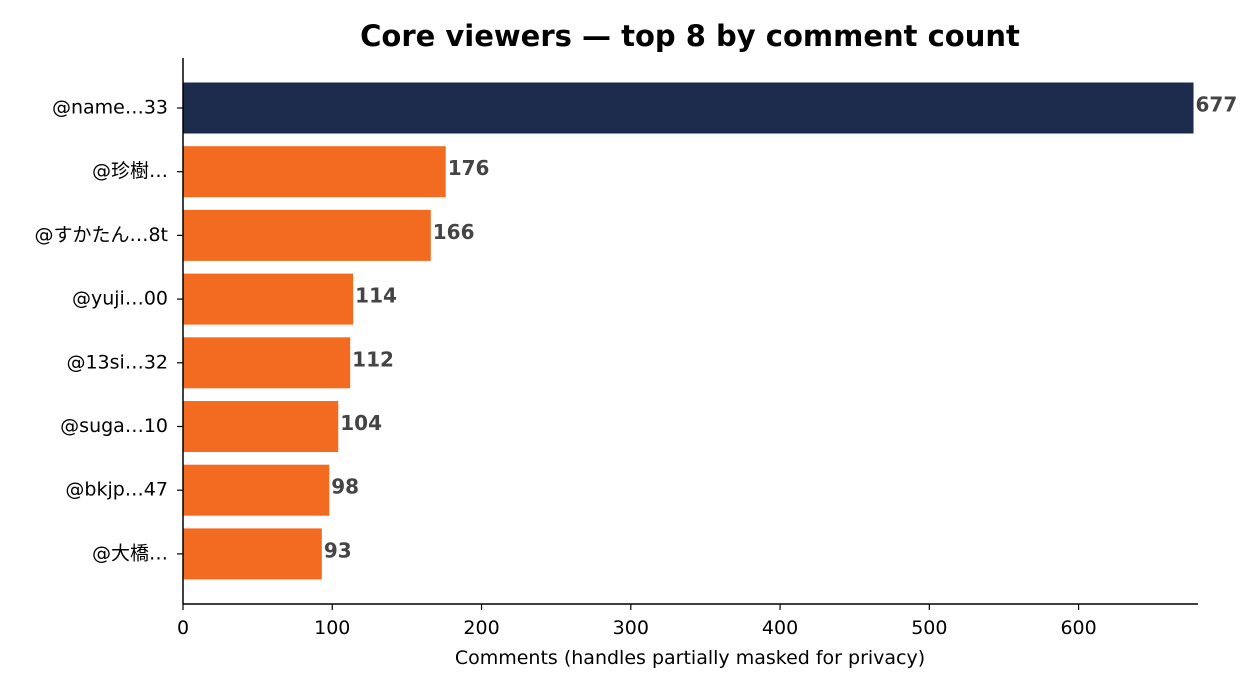 This screenshot has width=1260, height=690. What do you see at coordinates (690, 36) in the screenshot?
I see `chart-title: Core viewers — top 8 by comment count` at bounding box center [690, 36].